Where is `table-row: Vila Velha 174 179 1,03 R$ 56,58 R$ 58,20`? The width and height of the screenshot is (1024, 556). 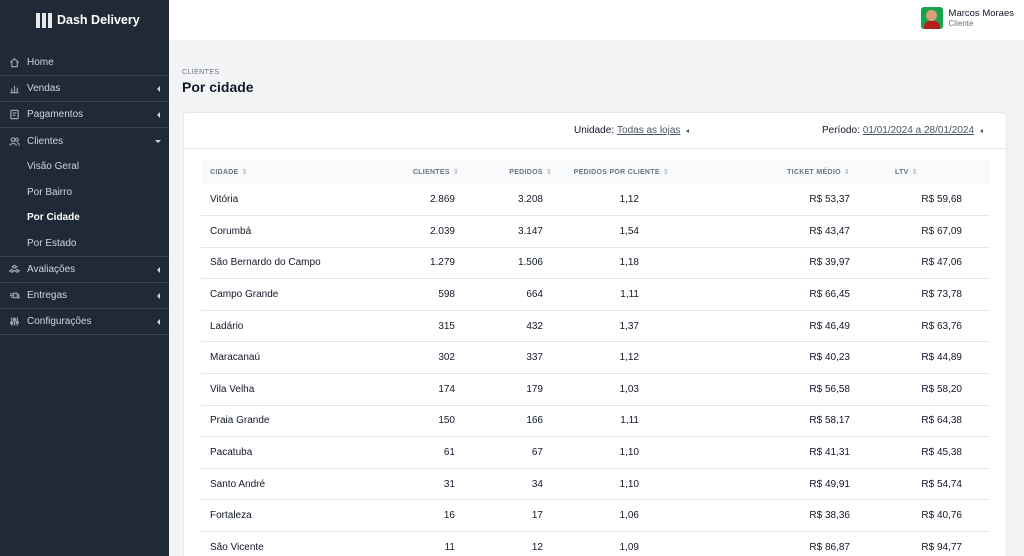
table-row: Vila Velha 174 179 1,03 R$ 56,58 R$ 58,20 is located at coordinates (595, 390).